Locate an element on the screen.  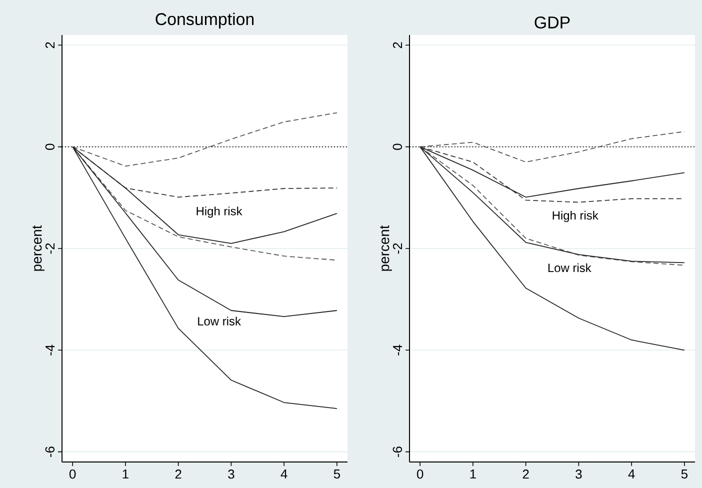
chart-title: GDP is located at coordinates (552, 22).